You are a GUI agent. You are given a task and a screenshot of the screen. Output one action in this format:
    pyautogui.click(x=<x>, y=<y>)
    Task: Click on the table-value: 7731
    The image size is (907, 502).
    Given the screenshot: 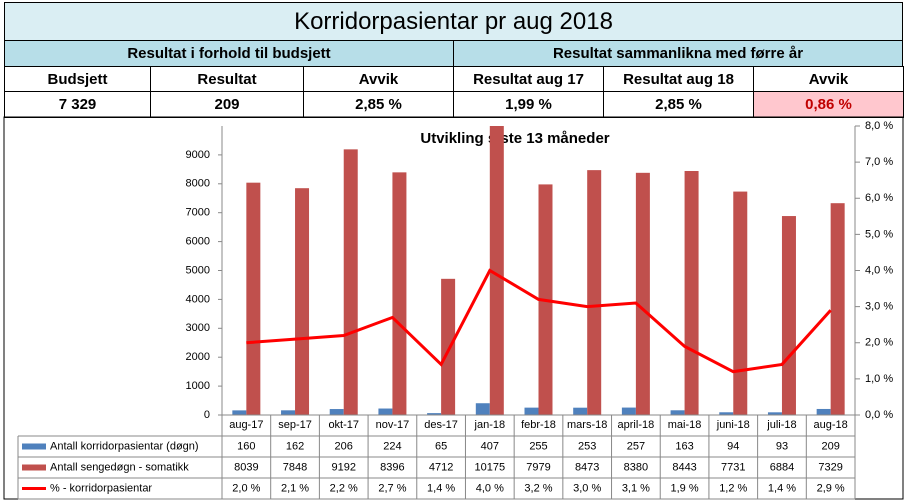 What is the action you would take?
    pyautogui.click(x=733, y=467)
    